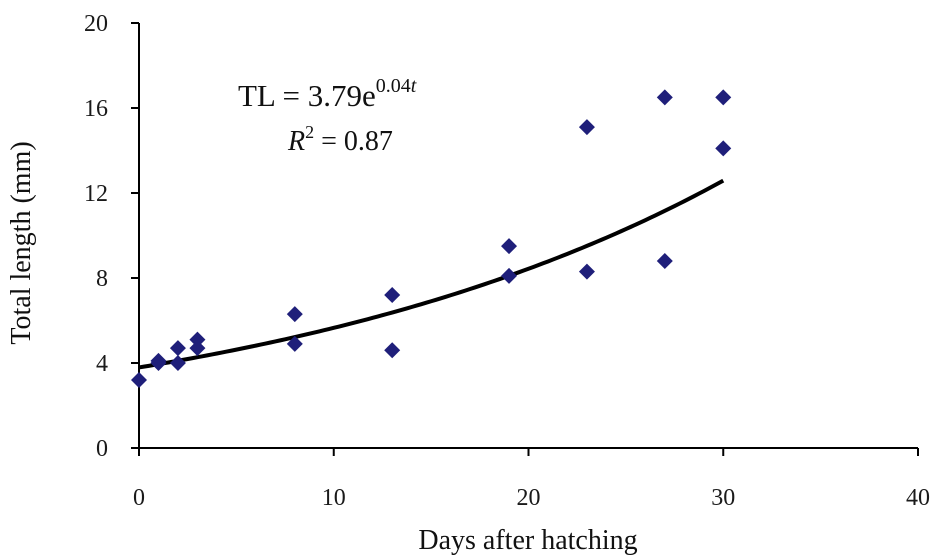 Image resolution: width=942 pixels, height=559 pixels. Describe the element at coordinates (102, 449) in the screenshot. I see `y-tick-label: 0` at that location.